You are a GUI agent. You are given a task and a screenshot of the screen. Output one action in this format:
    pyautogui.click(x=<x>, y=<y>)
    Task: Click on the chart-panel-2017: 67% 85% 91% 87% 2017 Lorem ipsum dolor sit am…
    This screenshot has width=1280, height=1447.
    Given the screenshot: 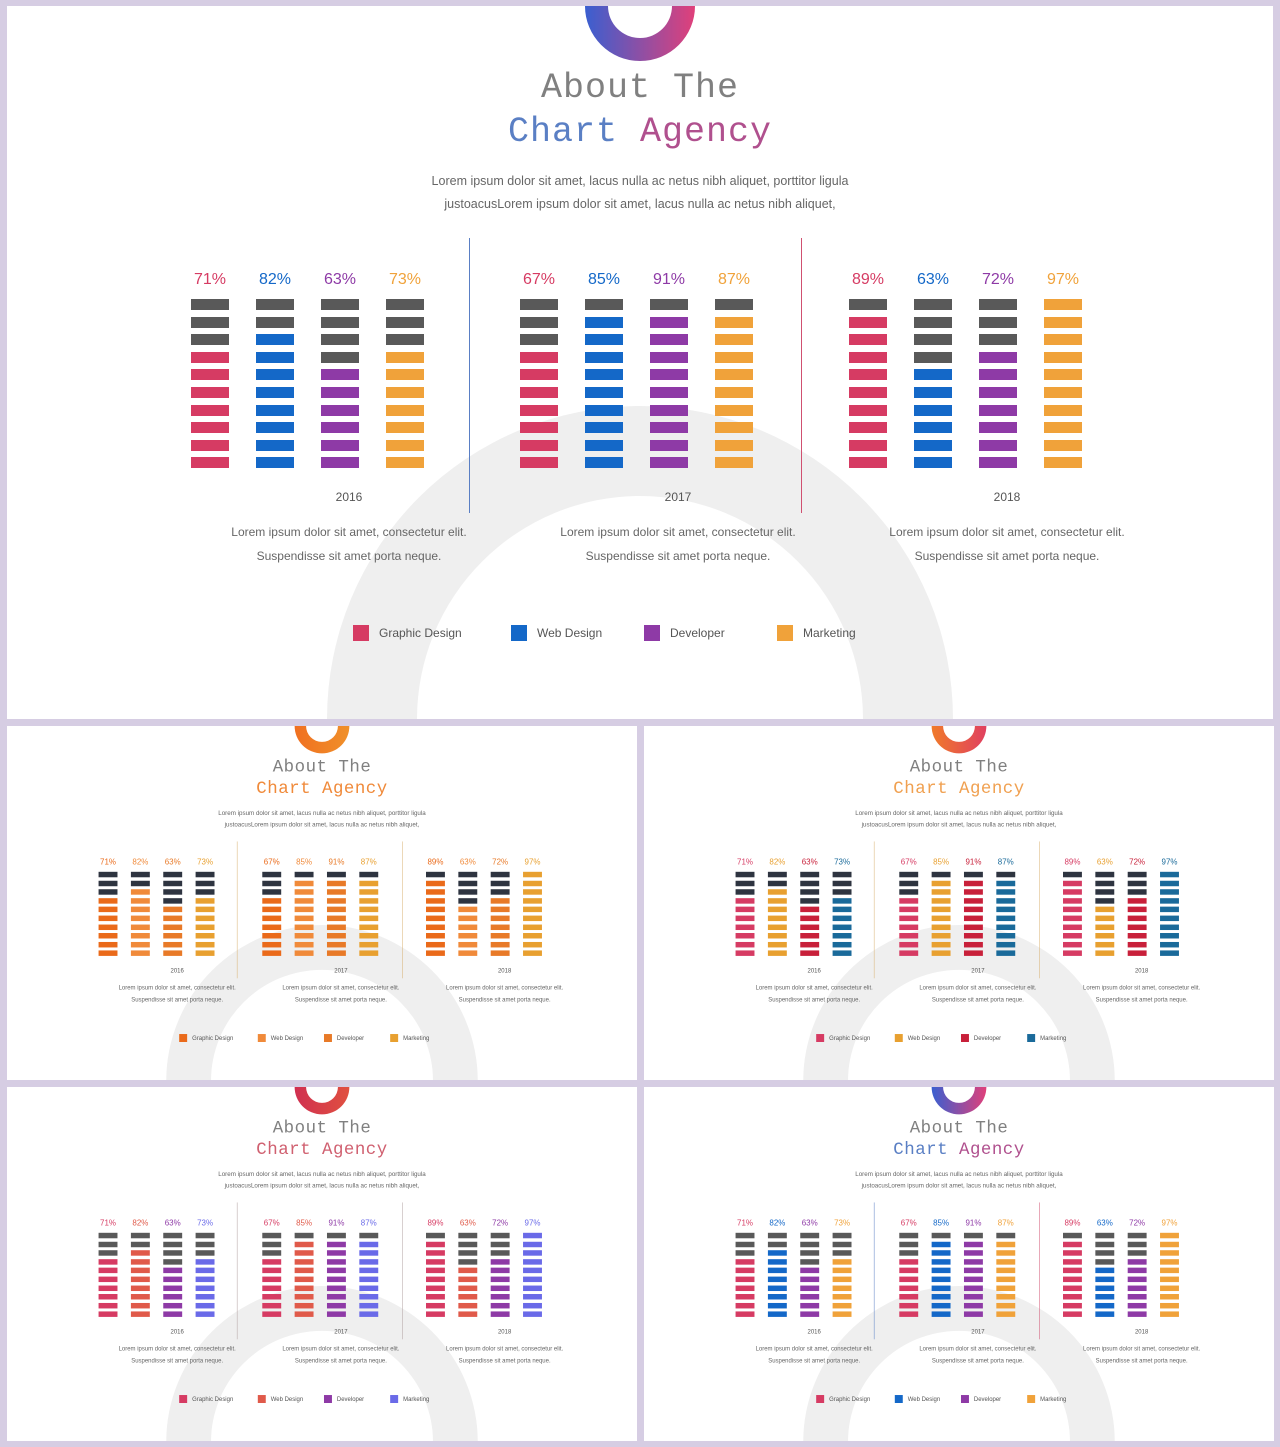 What is the action you would take?
    pyautogui.click(x=341, y=925)
    